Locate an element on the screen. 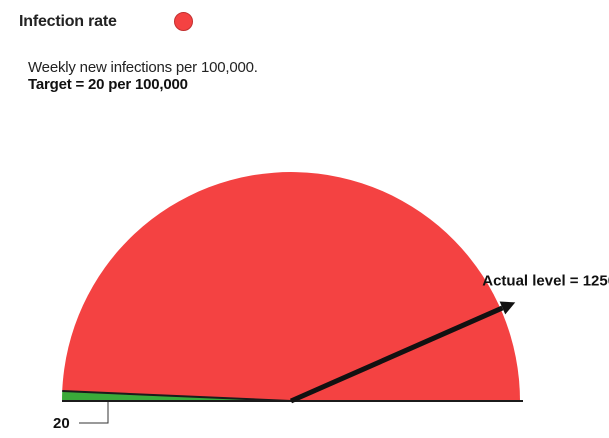 The image size is (609, 438). target-value-label: 20 is located at coordinates (61, 423).